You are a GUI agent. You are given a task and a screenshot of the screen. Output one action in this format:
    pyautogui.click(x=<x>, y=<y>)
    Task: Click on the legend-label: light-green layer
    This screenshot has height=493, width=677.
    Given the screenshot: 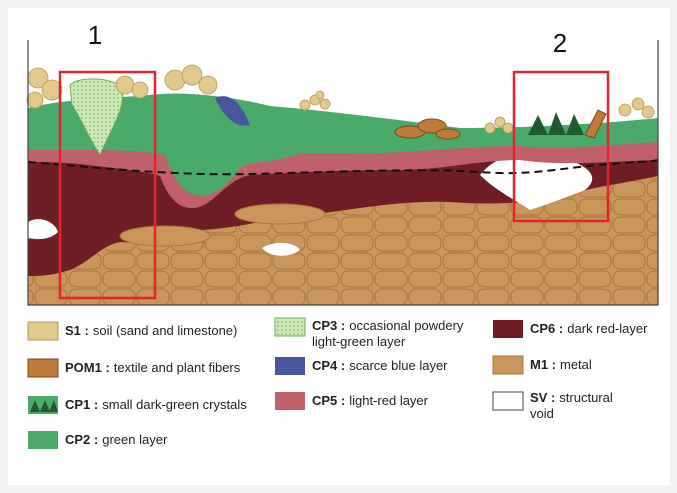 What is the action you would take?
    pyautogui.click(x=359, y=341)
    